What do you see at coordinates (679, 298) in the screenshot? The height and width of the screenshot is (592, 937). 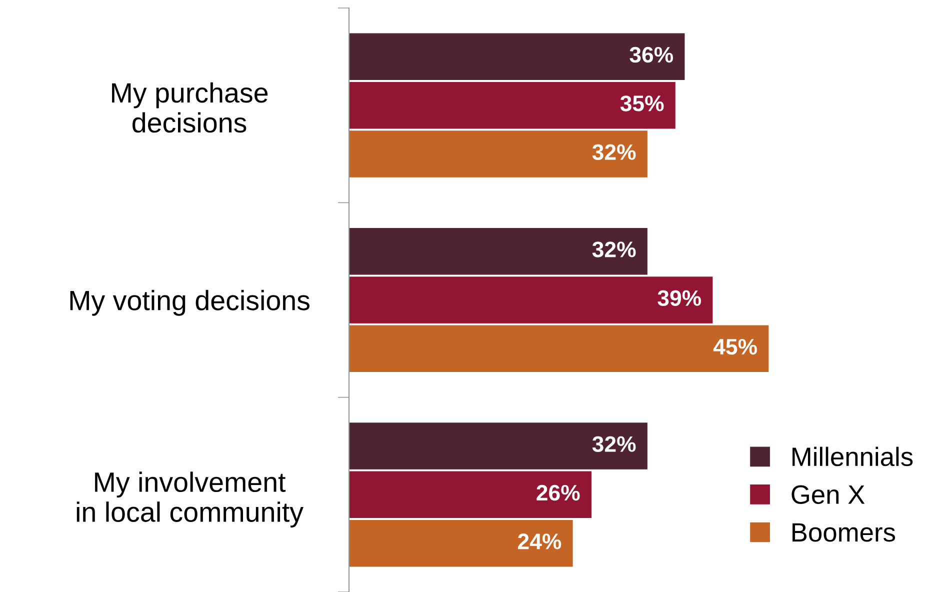 I see `data-label: 39%` at bounding box center [679, 298].